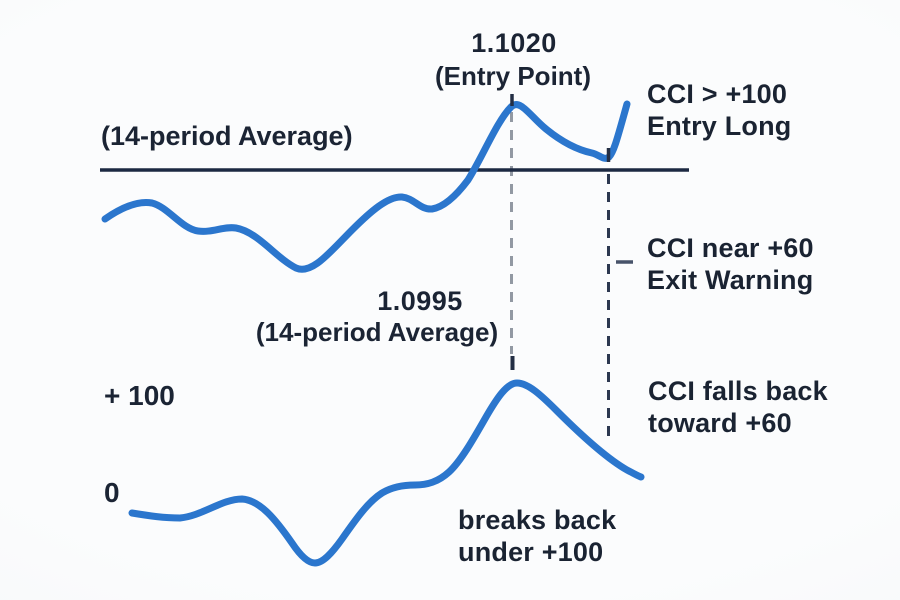 The width and height of the screenshot is (900, 600). I want to click on breaks-under-note-line1: breaks back, so click(537, 520).